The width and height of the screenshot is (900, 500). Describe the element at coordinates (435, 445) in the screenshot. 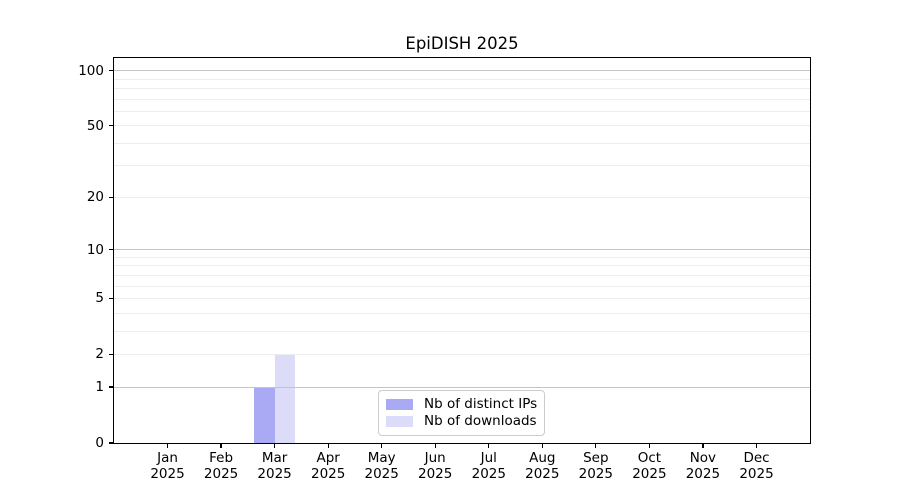

I see `x-tick-mark-jun` at that location.